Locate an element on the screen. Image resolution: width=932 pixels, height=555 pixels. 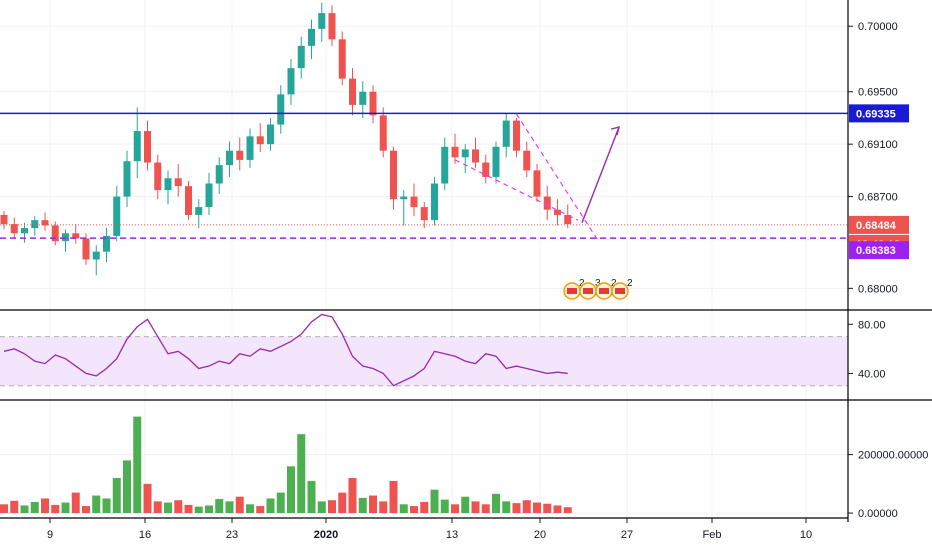
last-price-label: 0.68484 is located at coordinates (876, 226).